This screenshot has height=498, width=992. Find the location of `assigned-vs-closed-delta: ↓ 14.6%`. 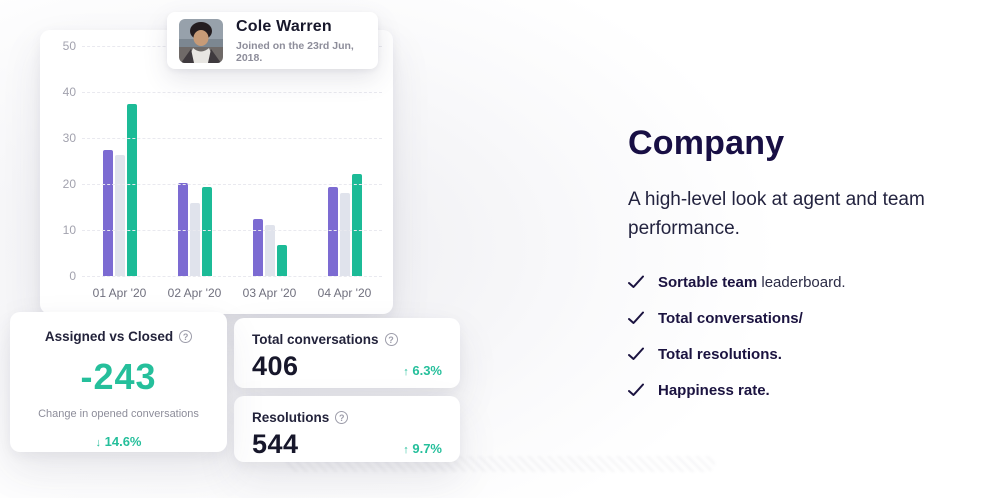

assigned-vs-closed-delta: ↓ 14.6% is located at coordinates (118, 441).